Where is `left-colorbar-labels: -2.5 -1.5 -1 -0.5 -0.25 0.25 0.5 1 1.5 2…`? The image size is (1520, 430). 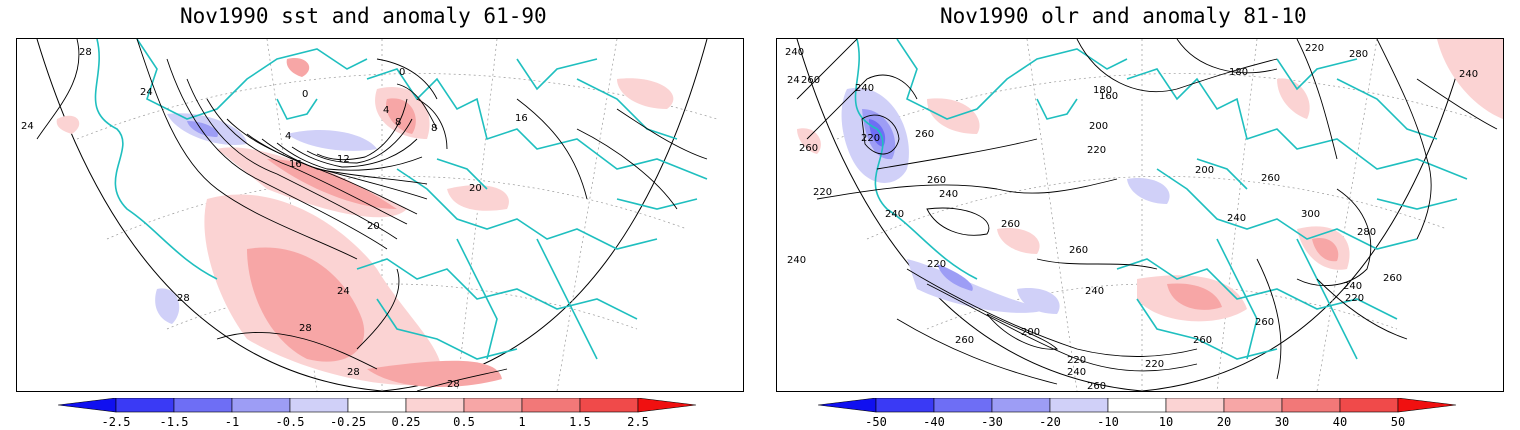 left-colorbar-labels: -2.5 -1.5 -1 -0.5 -0.25 0.25 0.5 1 1.5 2… is located at coordinates (375, 422).